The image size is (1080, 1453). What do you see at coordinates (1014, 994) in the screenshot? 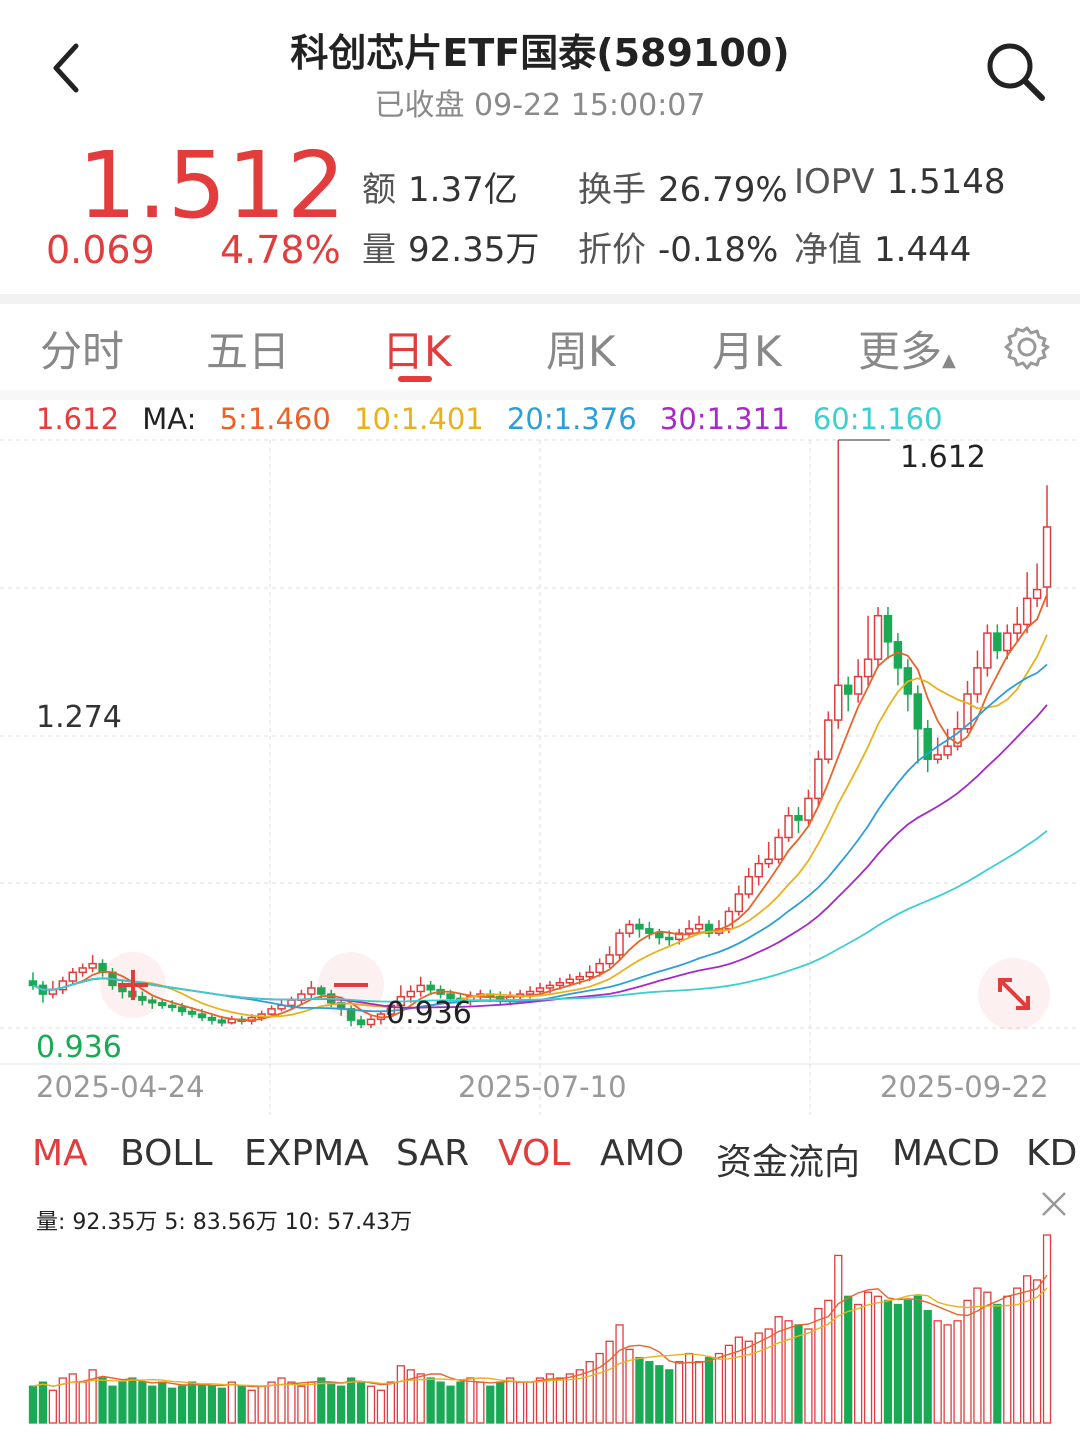
I see `expand-icon` at bounding box center [1014, 994].